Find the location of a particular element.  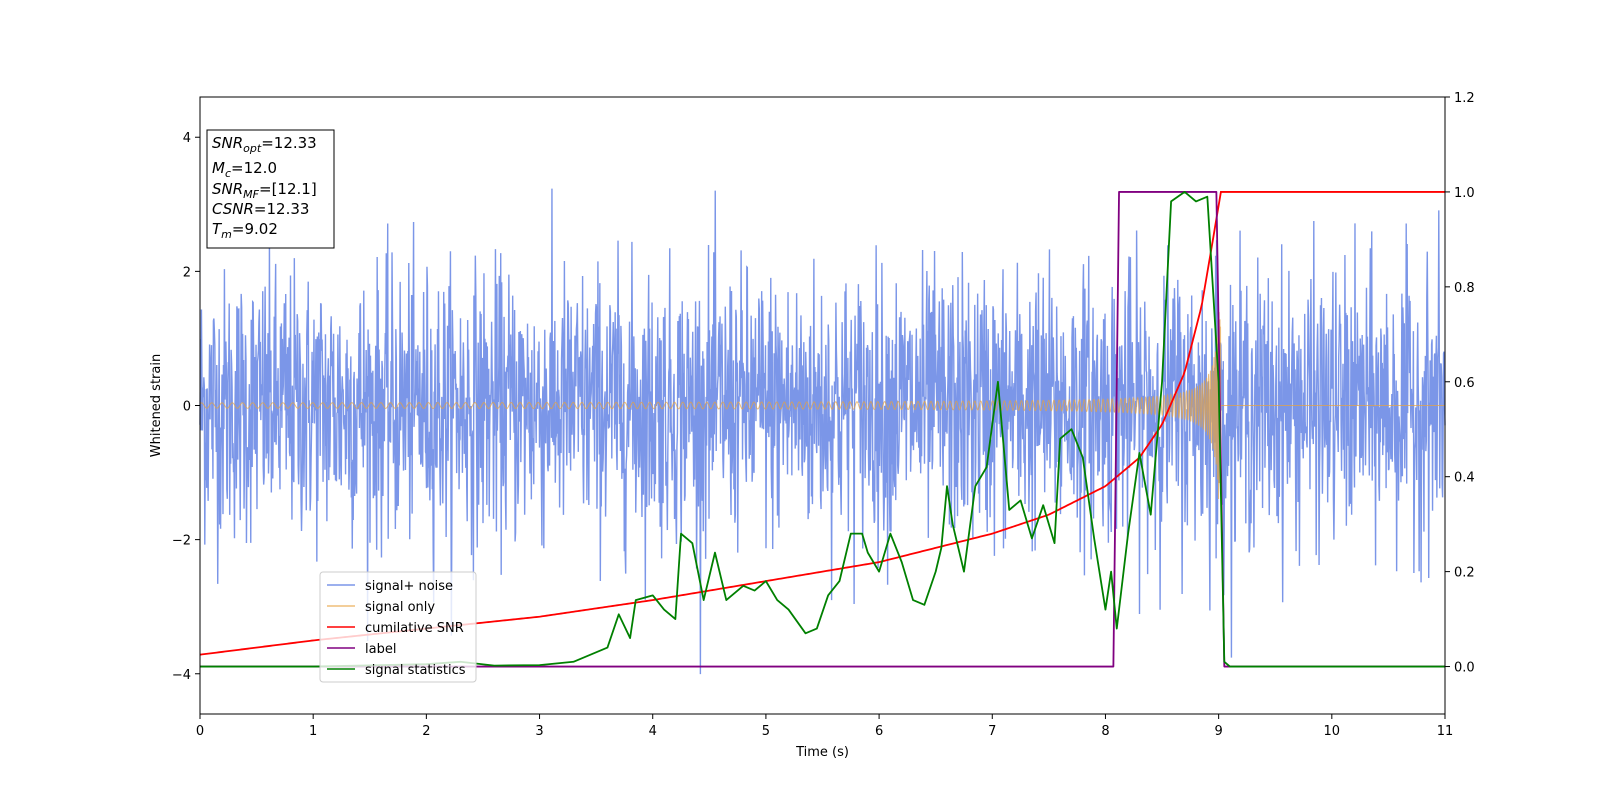

legend-label-signal-noise: signal+ noise is located at coordinates (409, 586).